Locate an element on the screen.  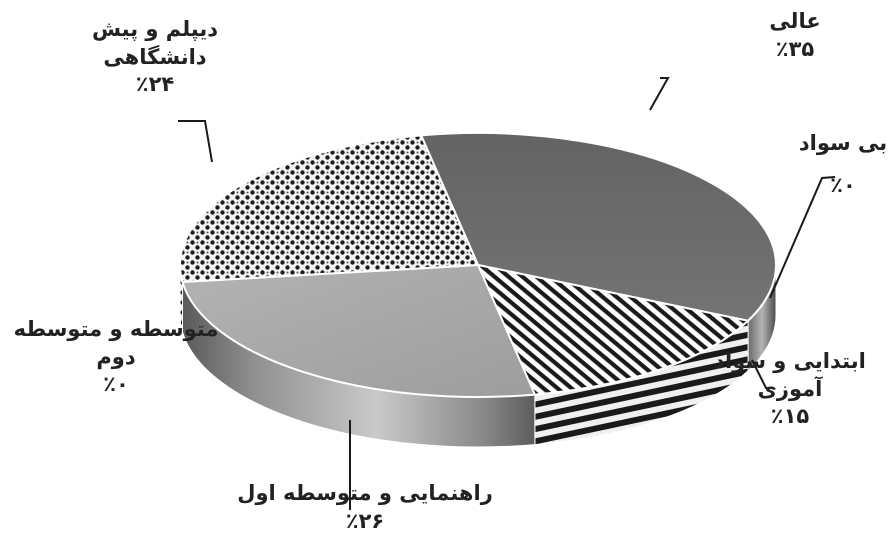
leader-diplom is located at coordinates (195, 141).